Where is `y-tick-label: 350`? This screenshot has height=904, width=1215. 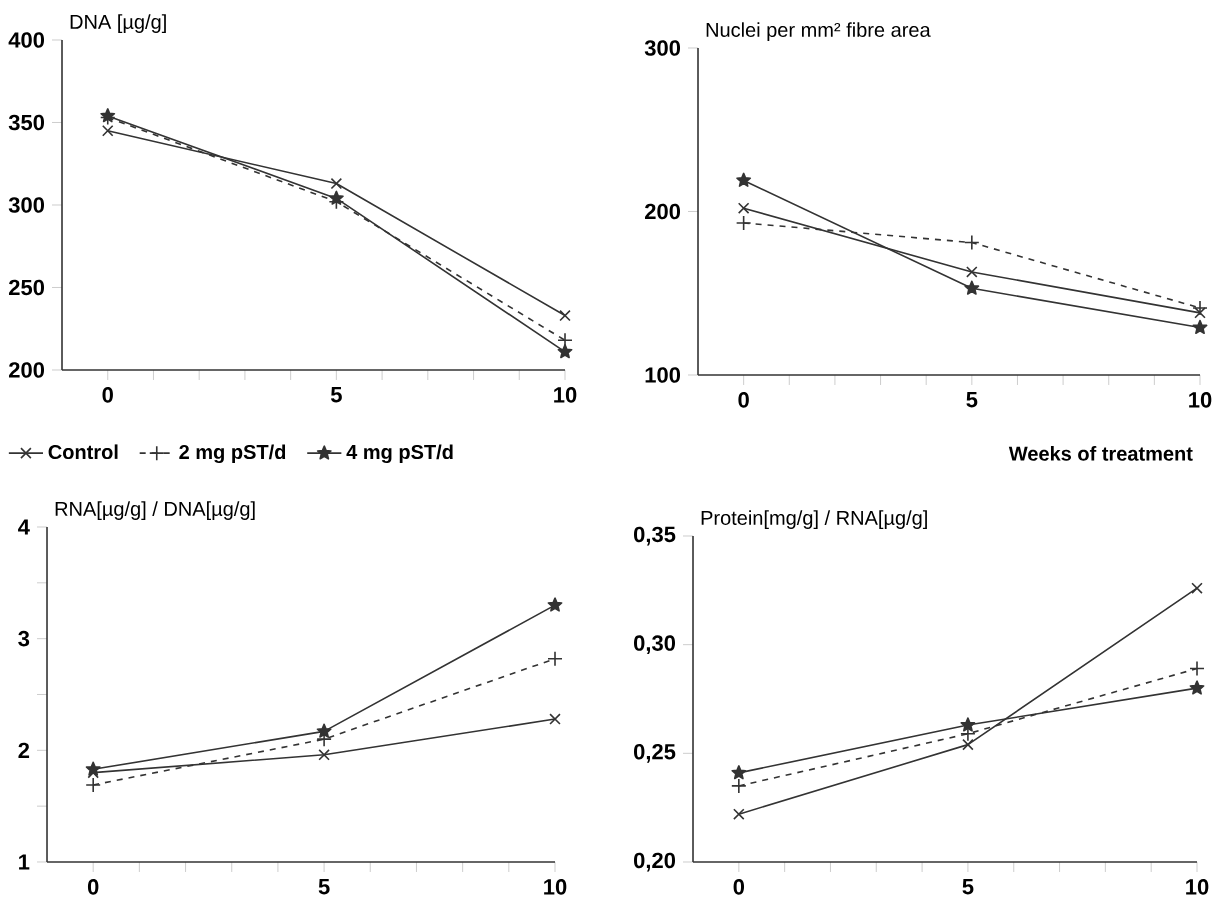 y-tick-label: 350 is located at coordinates (26, 122).